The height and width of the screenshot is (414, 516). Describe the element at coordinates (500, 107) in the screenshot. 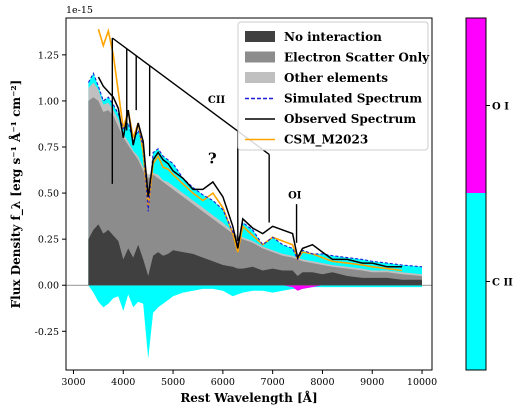

I see `colorbar-label: O I` at that location.